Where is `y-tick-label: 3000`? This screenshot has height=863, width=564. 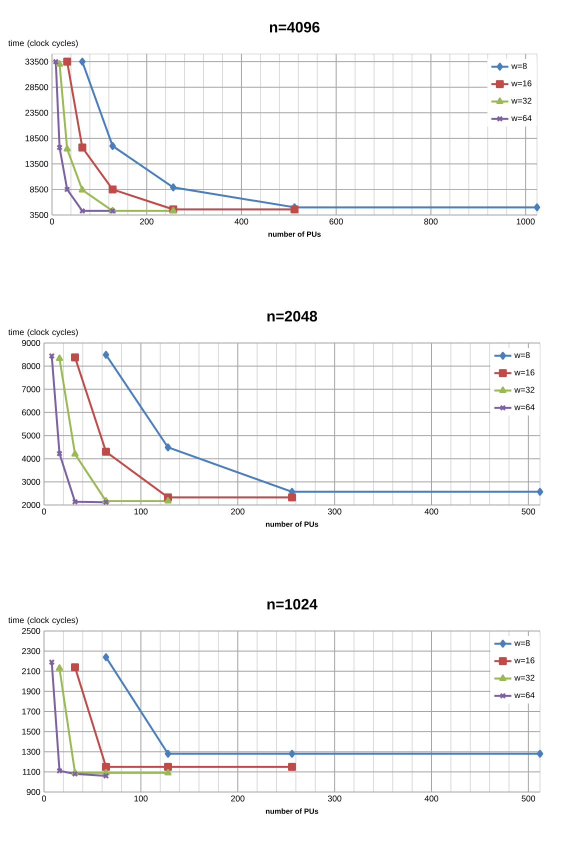
y-tick-label: 3000 is located at coordinates (31, 481).